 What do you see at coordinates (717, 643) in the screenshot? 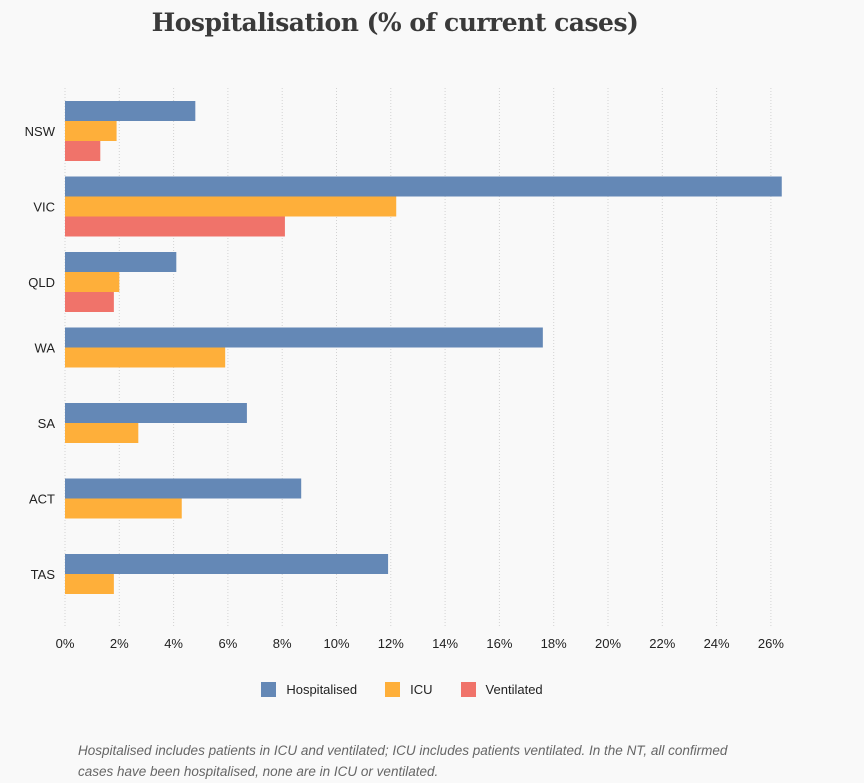
I see `x-tick-label: 24%` at bounding box center [717, 643].